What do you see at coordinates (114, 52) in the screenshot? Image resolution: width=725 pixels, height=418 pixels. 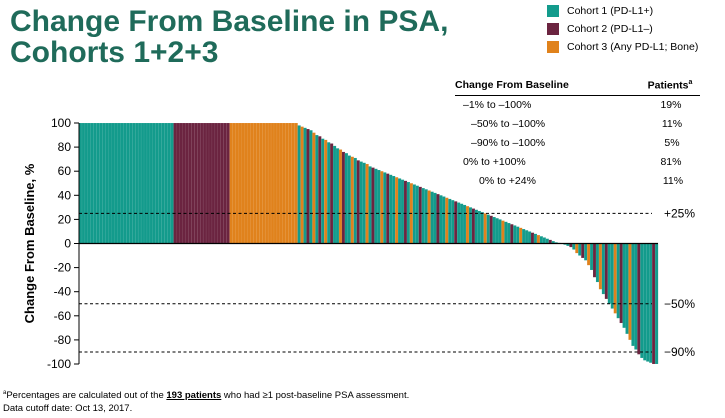 I see `title-line-2: Cohorts 1+2+3` at bounding box center [114, 52].